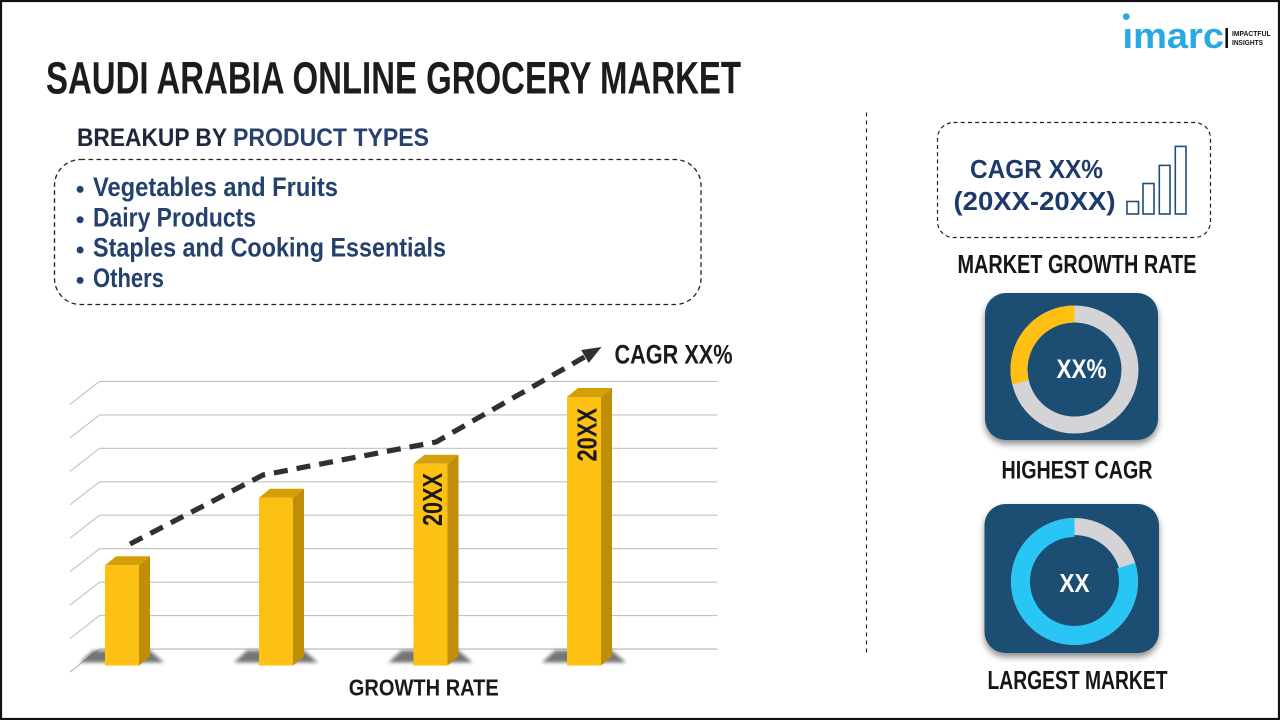  What do you see at coordinates (1075, 583) in the screenshot?
I see `svg-text: XX` at bounding box center [1075, 583].